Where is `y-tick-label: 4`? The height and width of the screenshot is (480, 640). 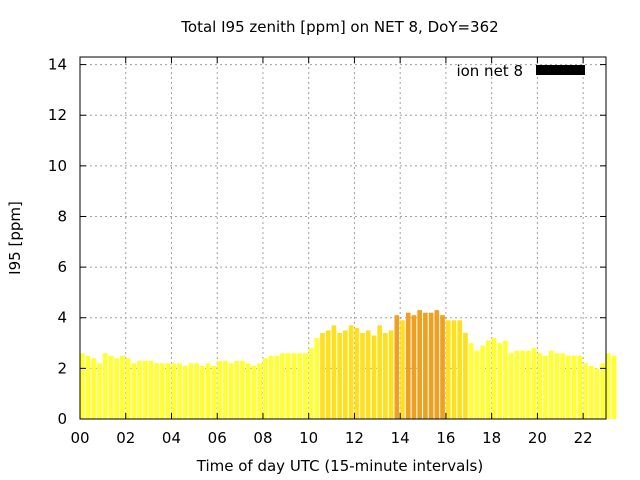
y-tick-label: 4 is located at coordinates (62, 318).